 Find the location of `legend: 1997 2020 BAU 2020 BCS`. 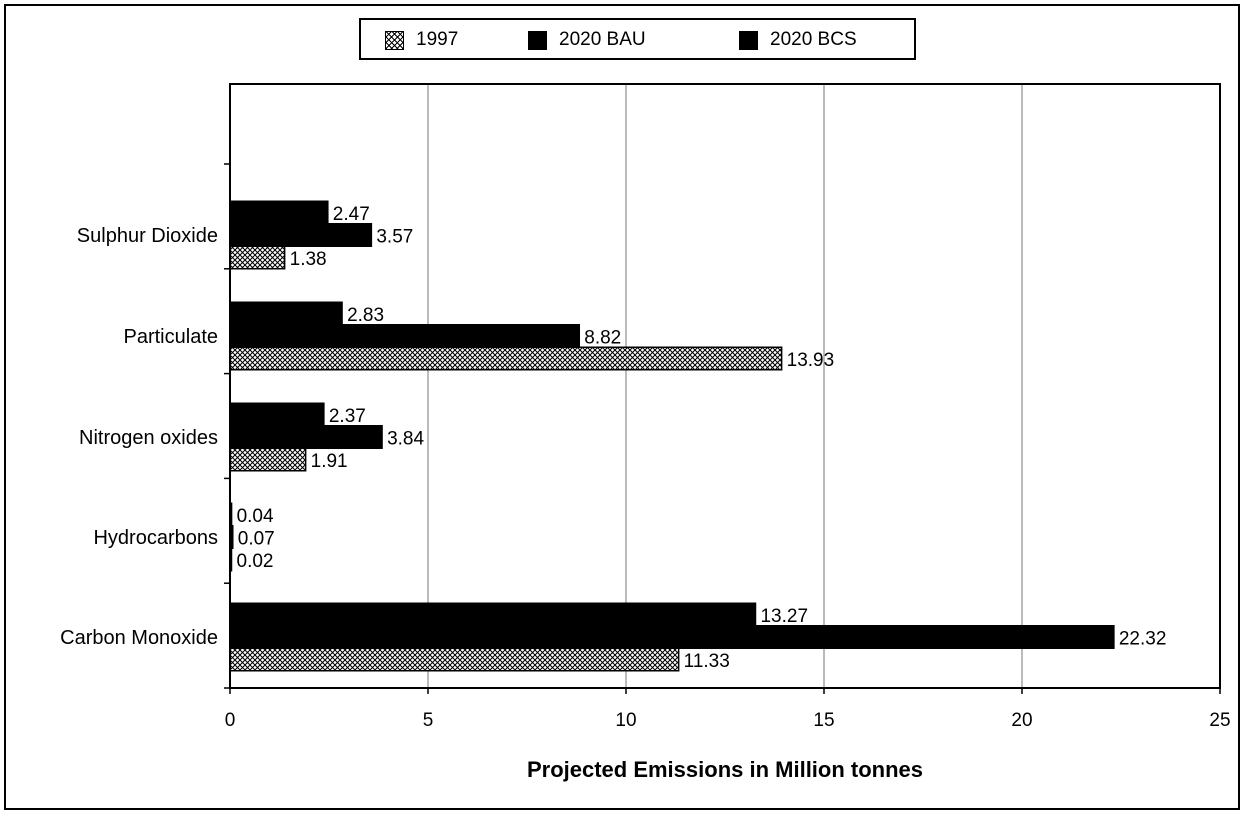

legend: 1997 2020 BAU 2020 BCS is located at coordinates (637, 39).